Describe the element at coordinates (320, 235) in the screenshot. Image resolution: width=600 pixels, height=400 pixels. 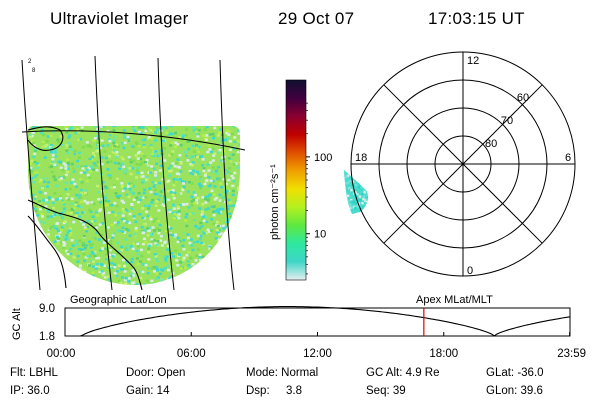
I see `colorbar-tick-label: 10` at that location.